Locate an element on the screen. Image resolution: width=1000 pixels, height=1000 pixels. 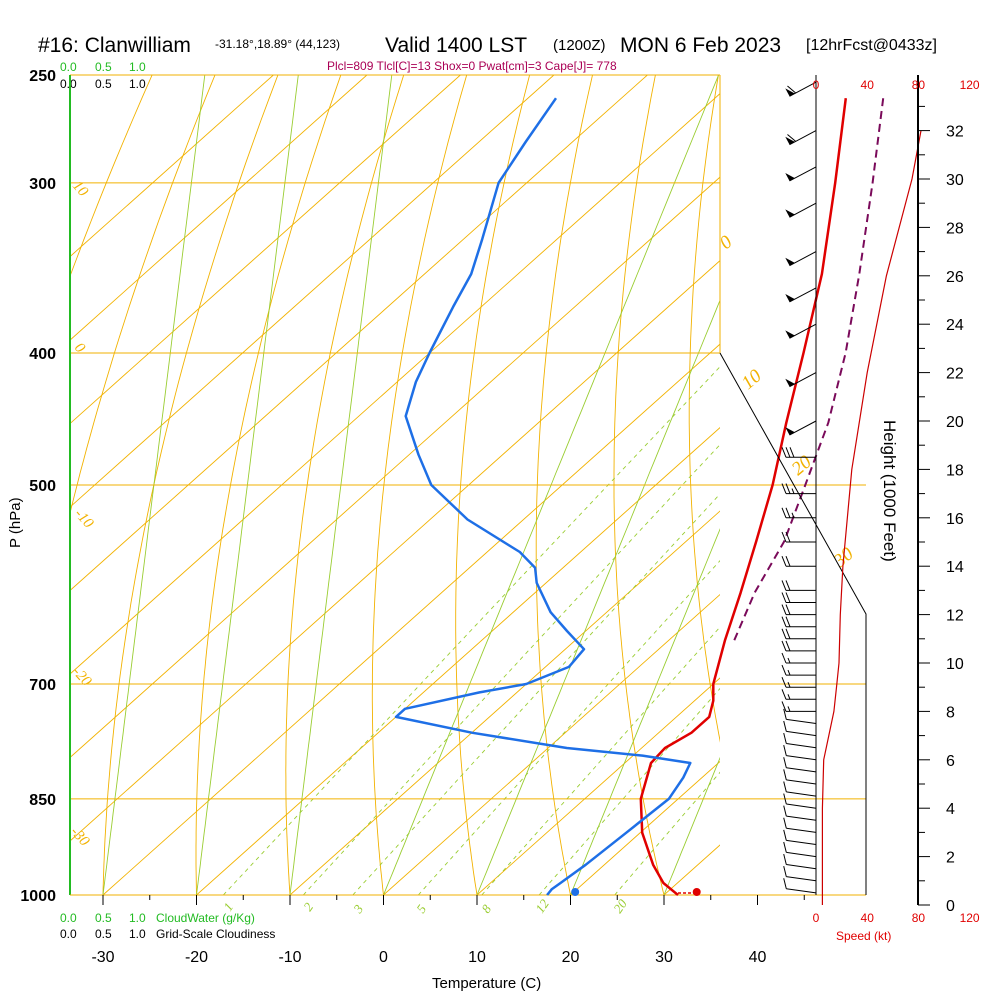
x-tick-label: -20 is located at coordinates (196, 957).